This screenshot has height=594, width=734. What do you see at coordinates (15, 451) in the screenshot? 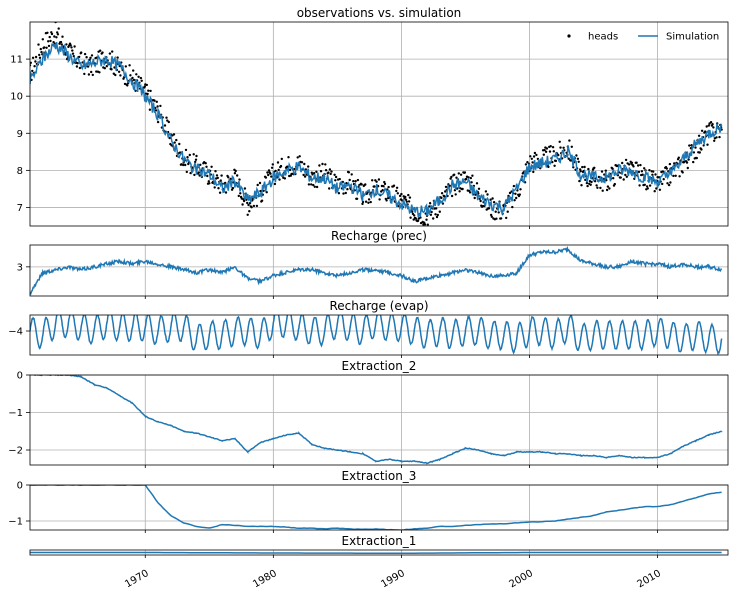
I see `y-tick-label-2: −2` at bounding box center [15, 451].